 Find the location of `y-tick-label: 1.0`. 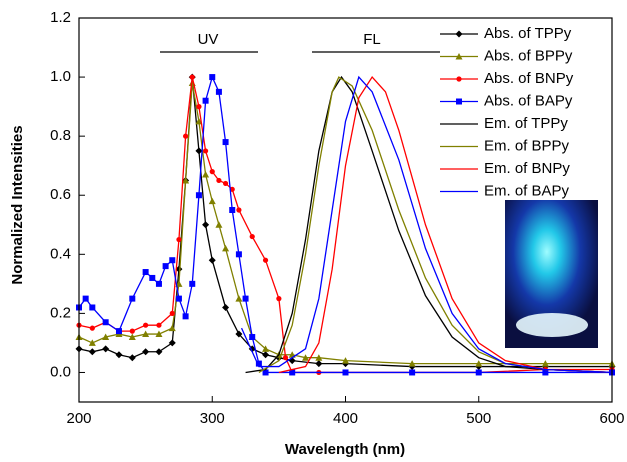

y-tick-label: 1.0 is located at coordinates (60, 76).